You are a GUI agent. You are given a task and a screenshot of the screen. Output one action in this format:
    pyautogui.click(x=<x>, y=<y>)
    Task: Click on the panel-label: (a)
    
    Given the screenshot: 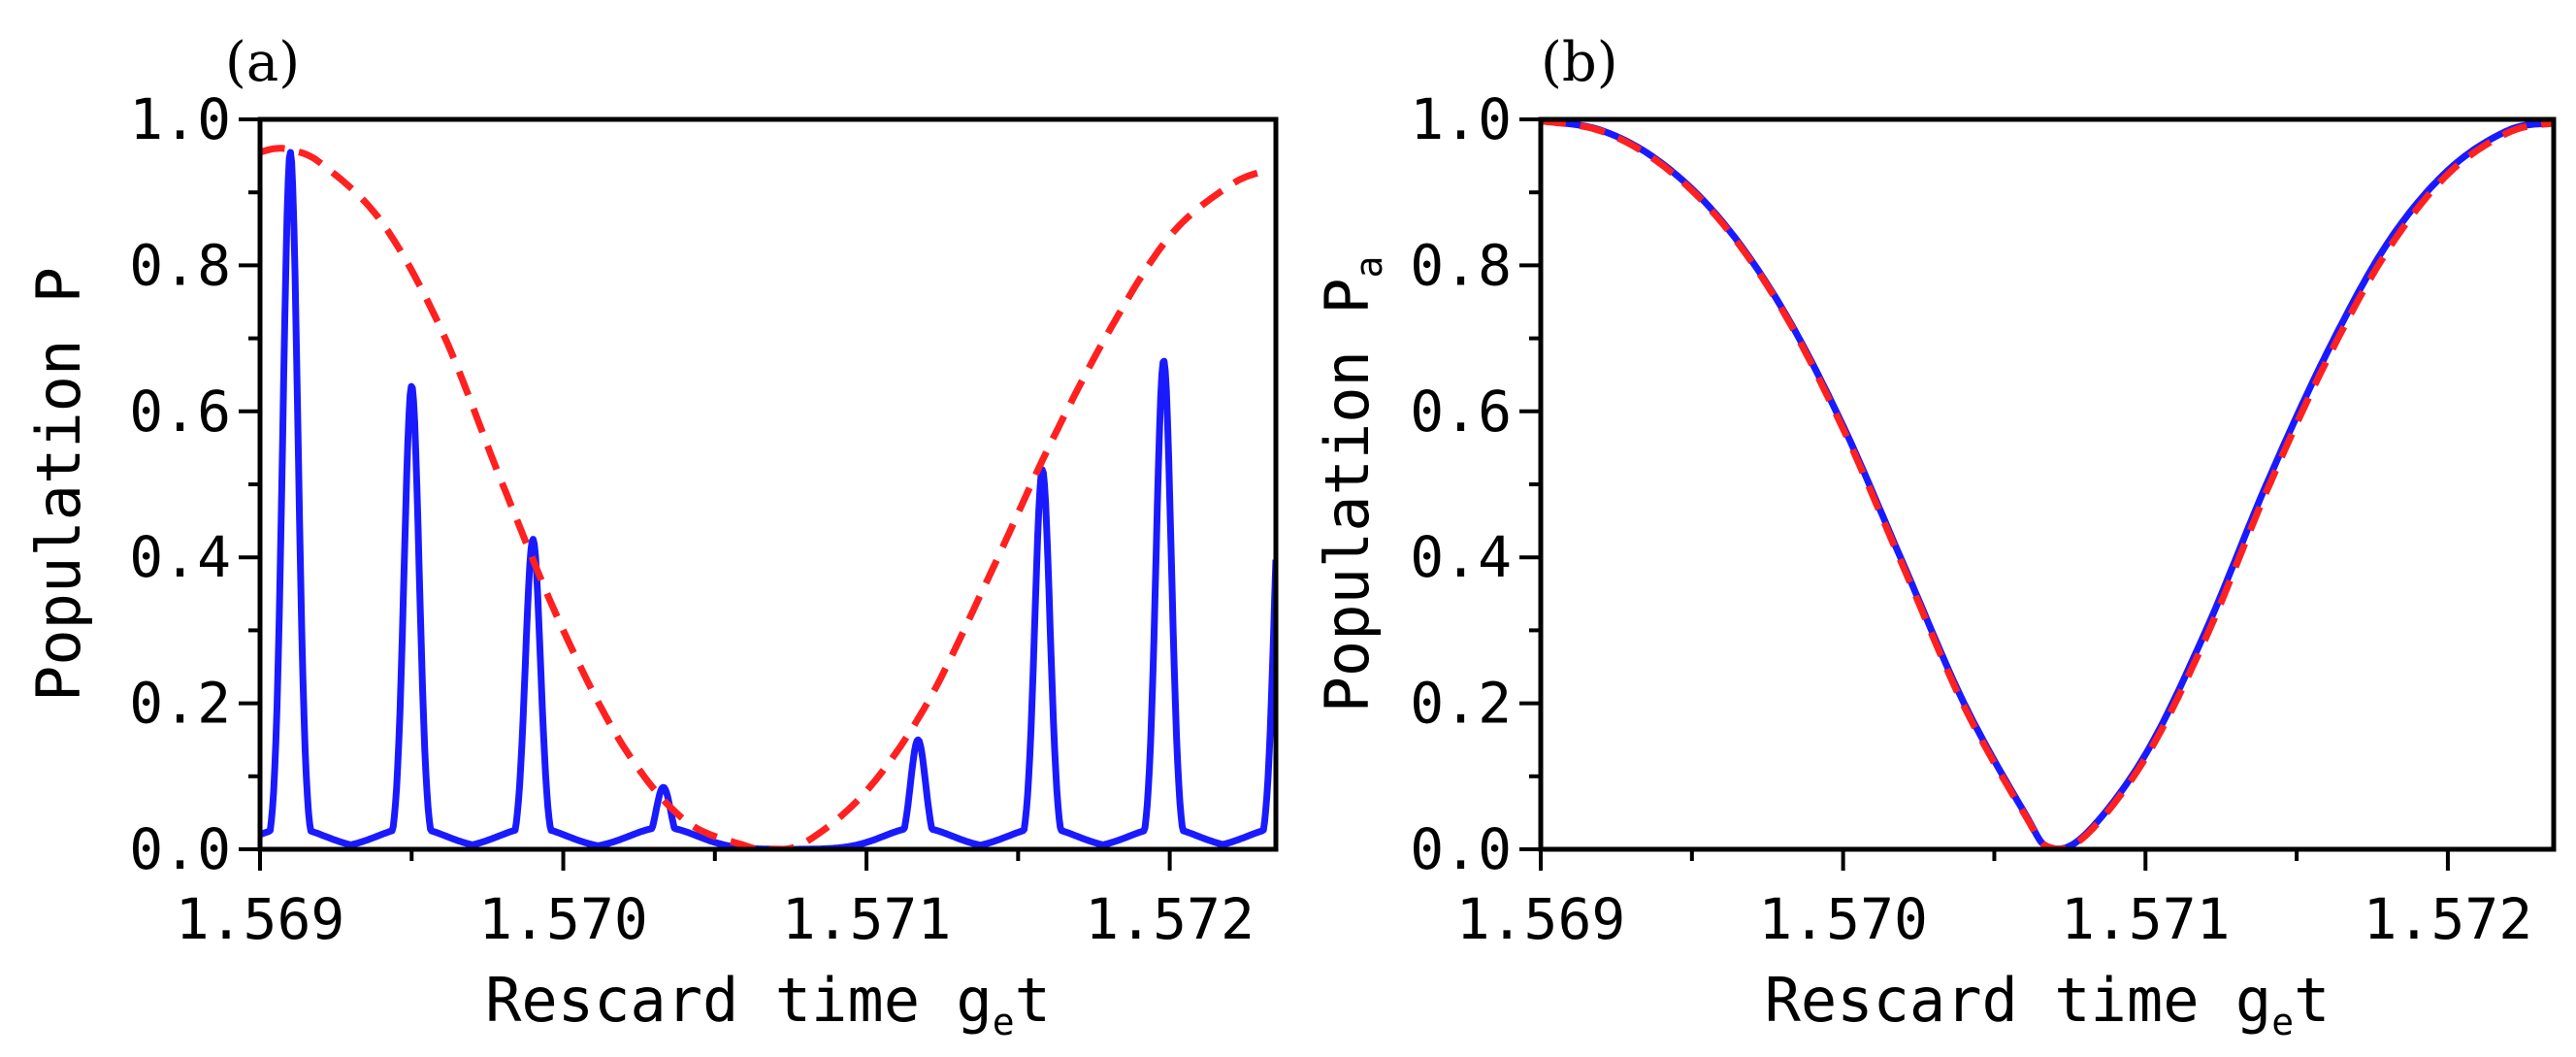 What is the action you would take?
    pyautogui.click(x=262, y=62)
    